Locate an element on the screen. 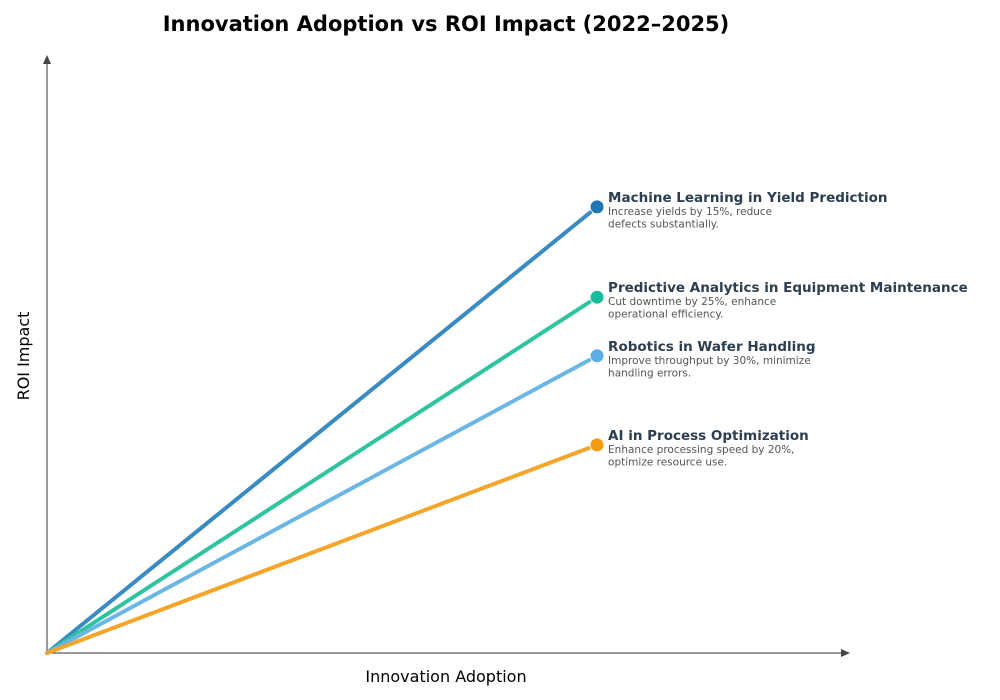 This screenshot has width=1000, height=700. series-label: Machine Learning in Yield Prediction is located at coordinates (747, 198).